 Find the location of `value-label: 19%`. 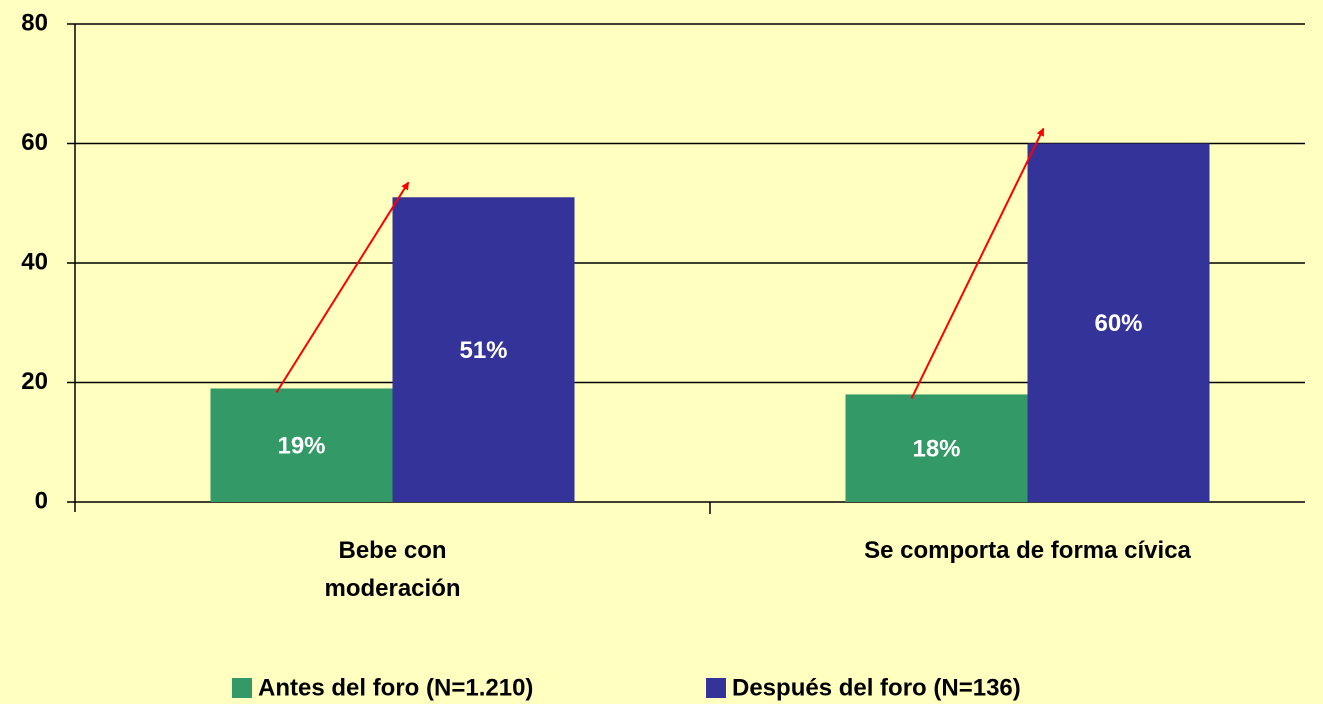

value-label: 19% is located at coordinates (301, 446).